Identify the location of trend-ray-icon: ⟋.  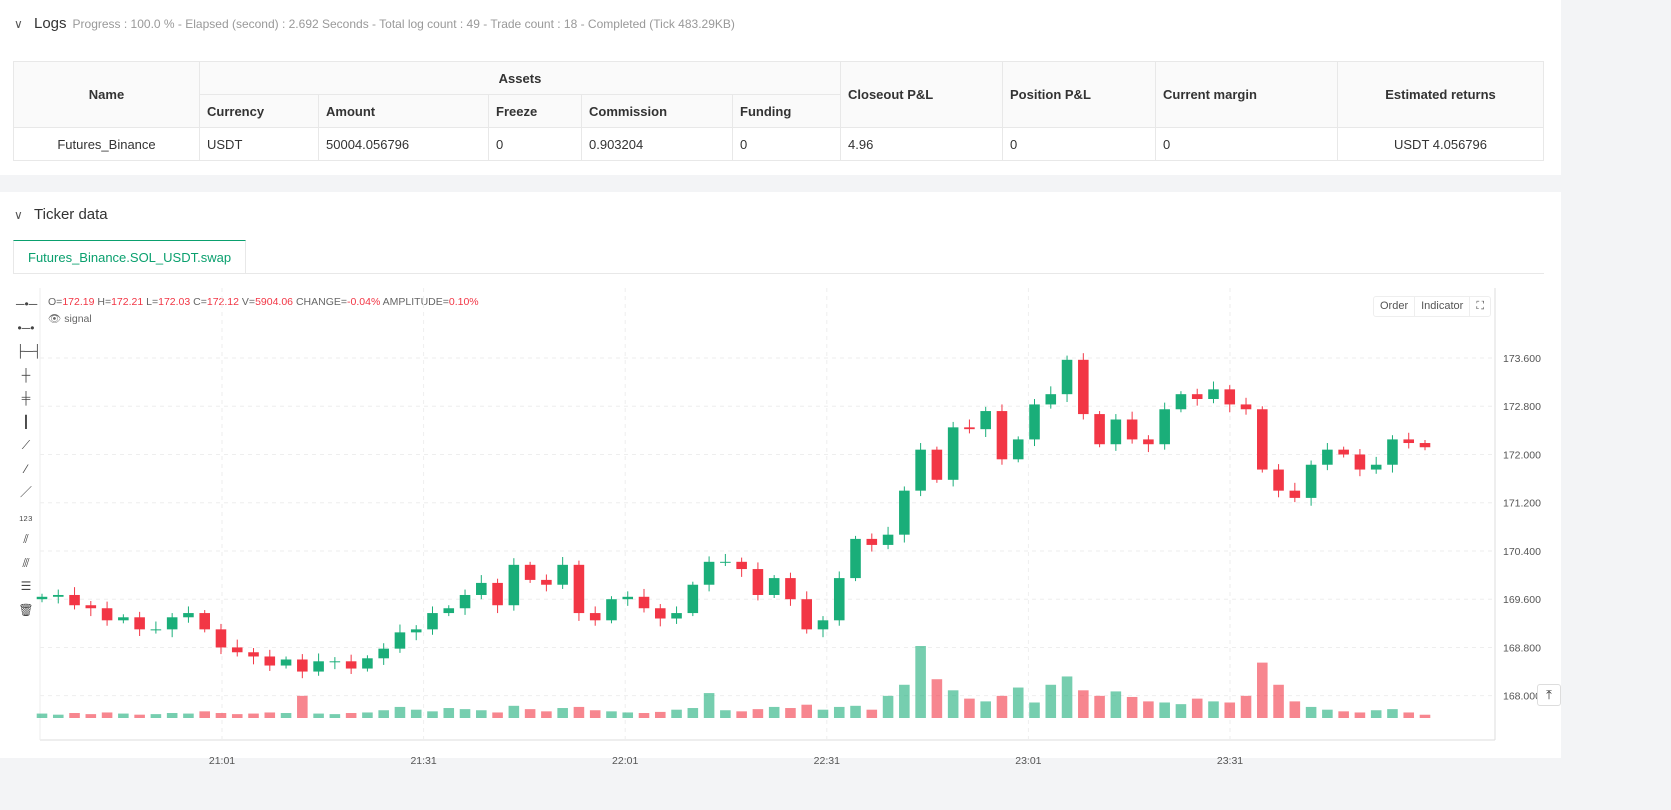
(26, 445).